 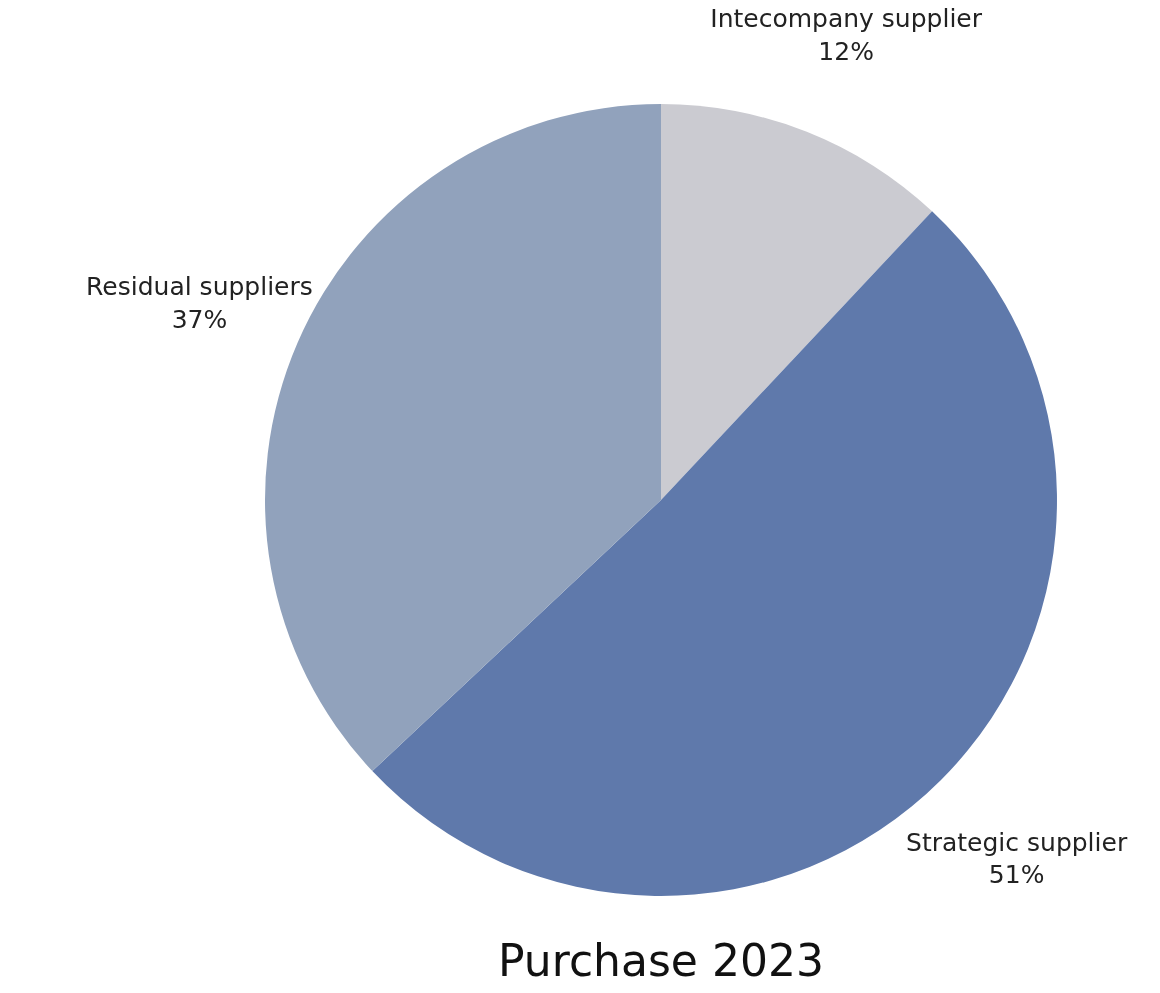 I want to click on slice-label: Residual suppliers, so click(x=199, y=287).